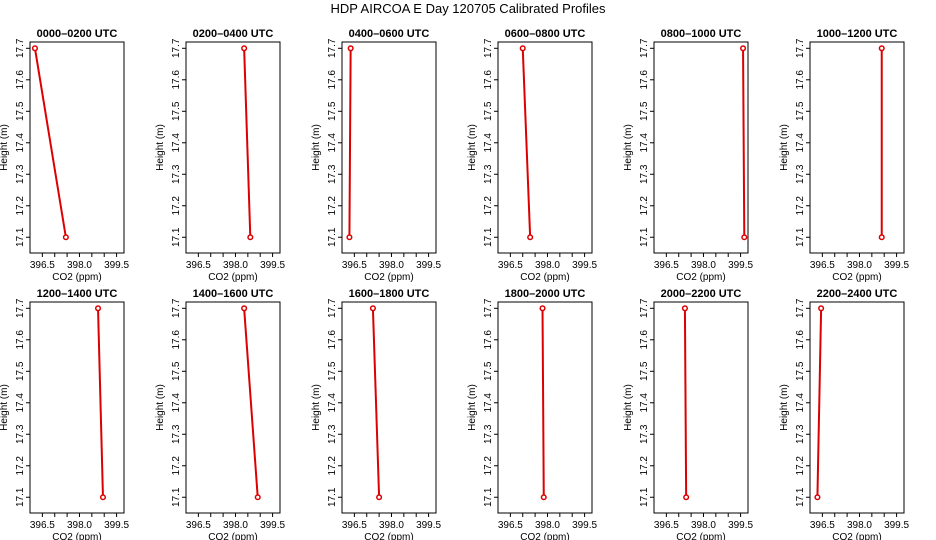 This screenshot has width=936, height=540. Describe the element at coordinates (857, 34) in the screenshot. I see `panel-title: 1000–1200 UTC` at that location.